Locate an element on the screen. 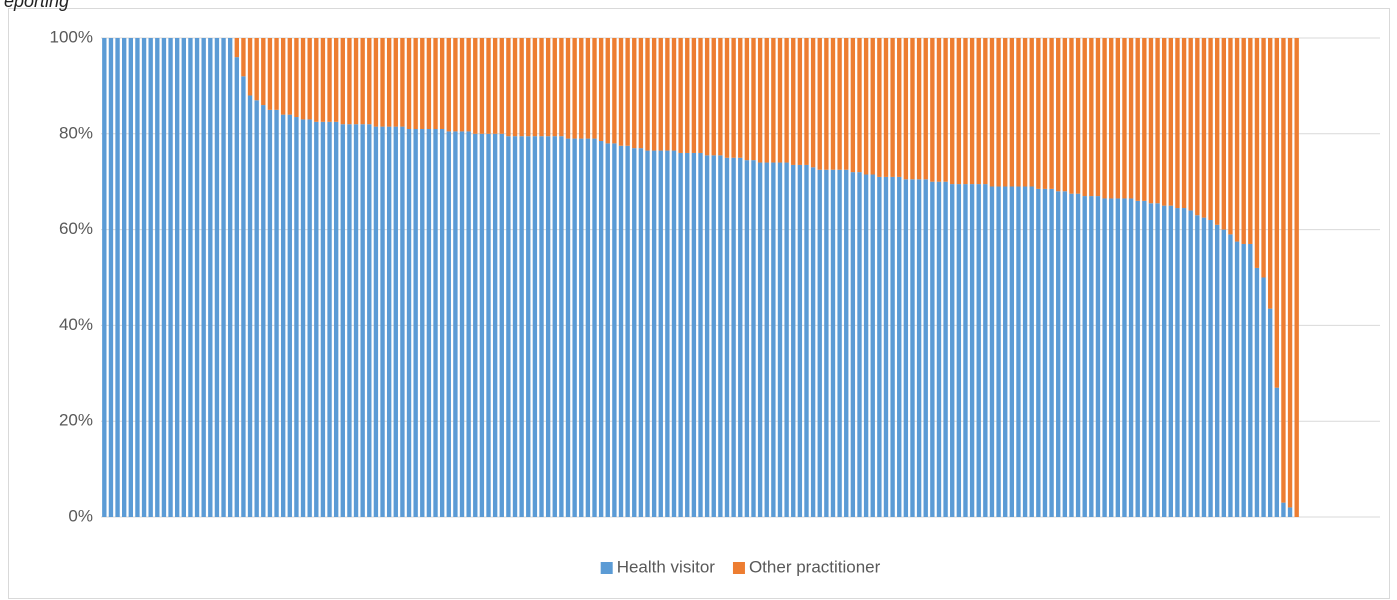 Image resolution: width=1397 pixels, height=600 pixels. y-tick-label: 20% is located at coordinates (76, 420).